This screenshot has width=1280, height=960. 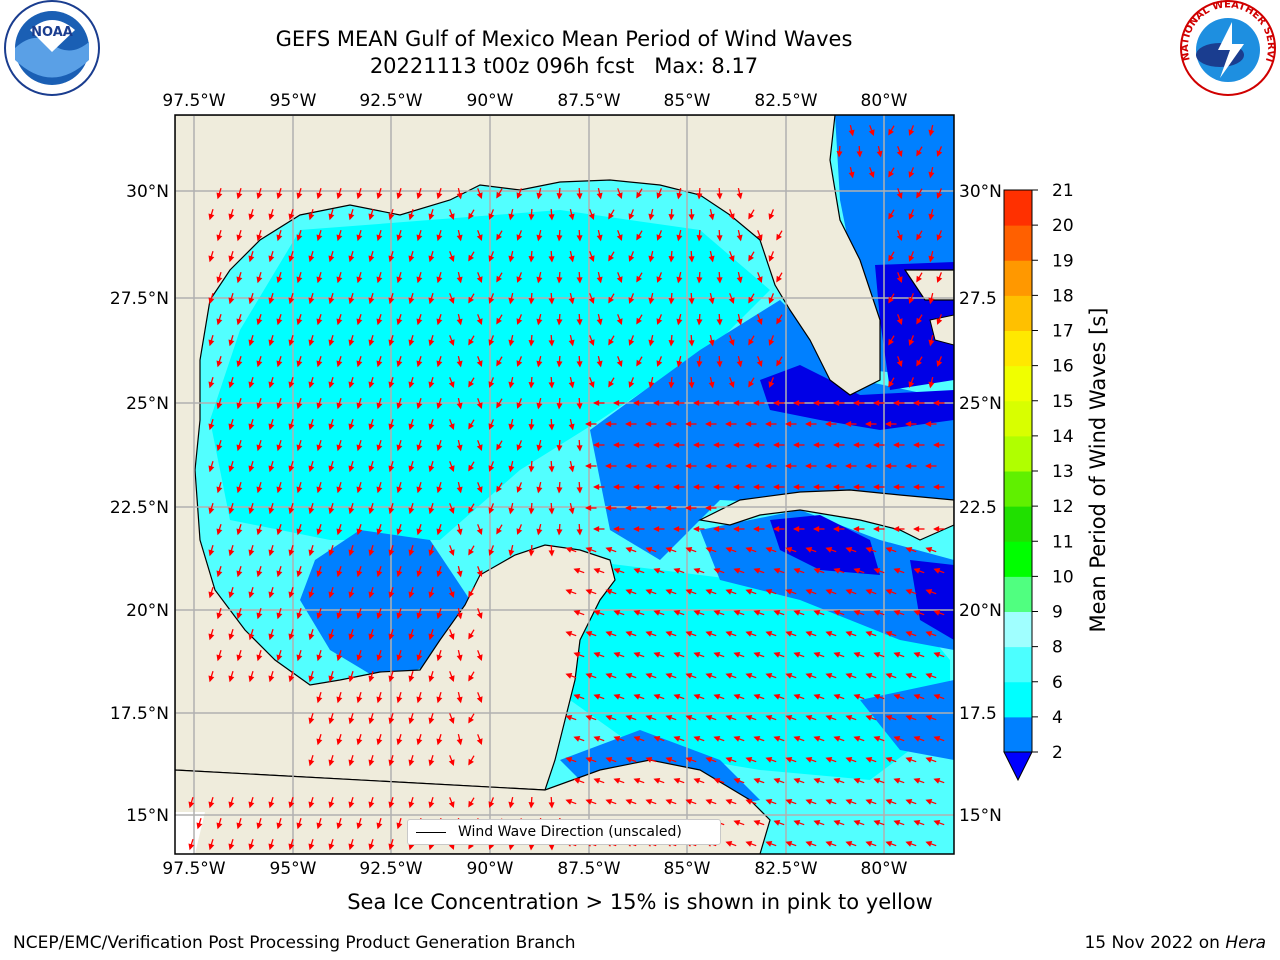 I want to click on ocean-deep-straits, so click(x=857, y=397).